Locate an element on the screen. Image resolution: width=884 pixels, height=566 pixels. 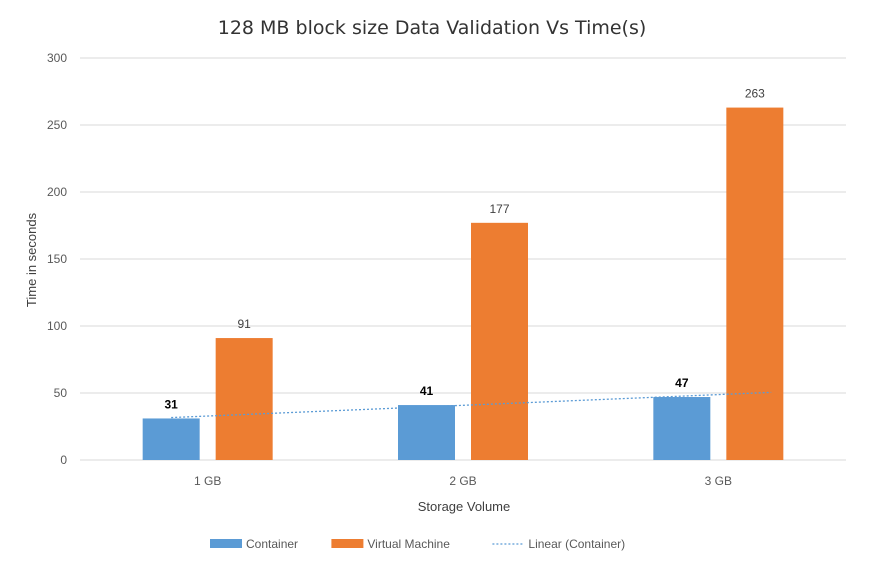
data-label: 177 is located at coordinates (499, 209).